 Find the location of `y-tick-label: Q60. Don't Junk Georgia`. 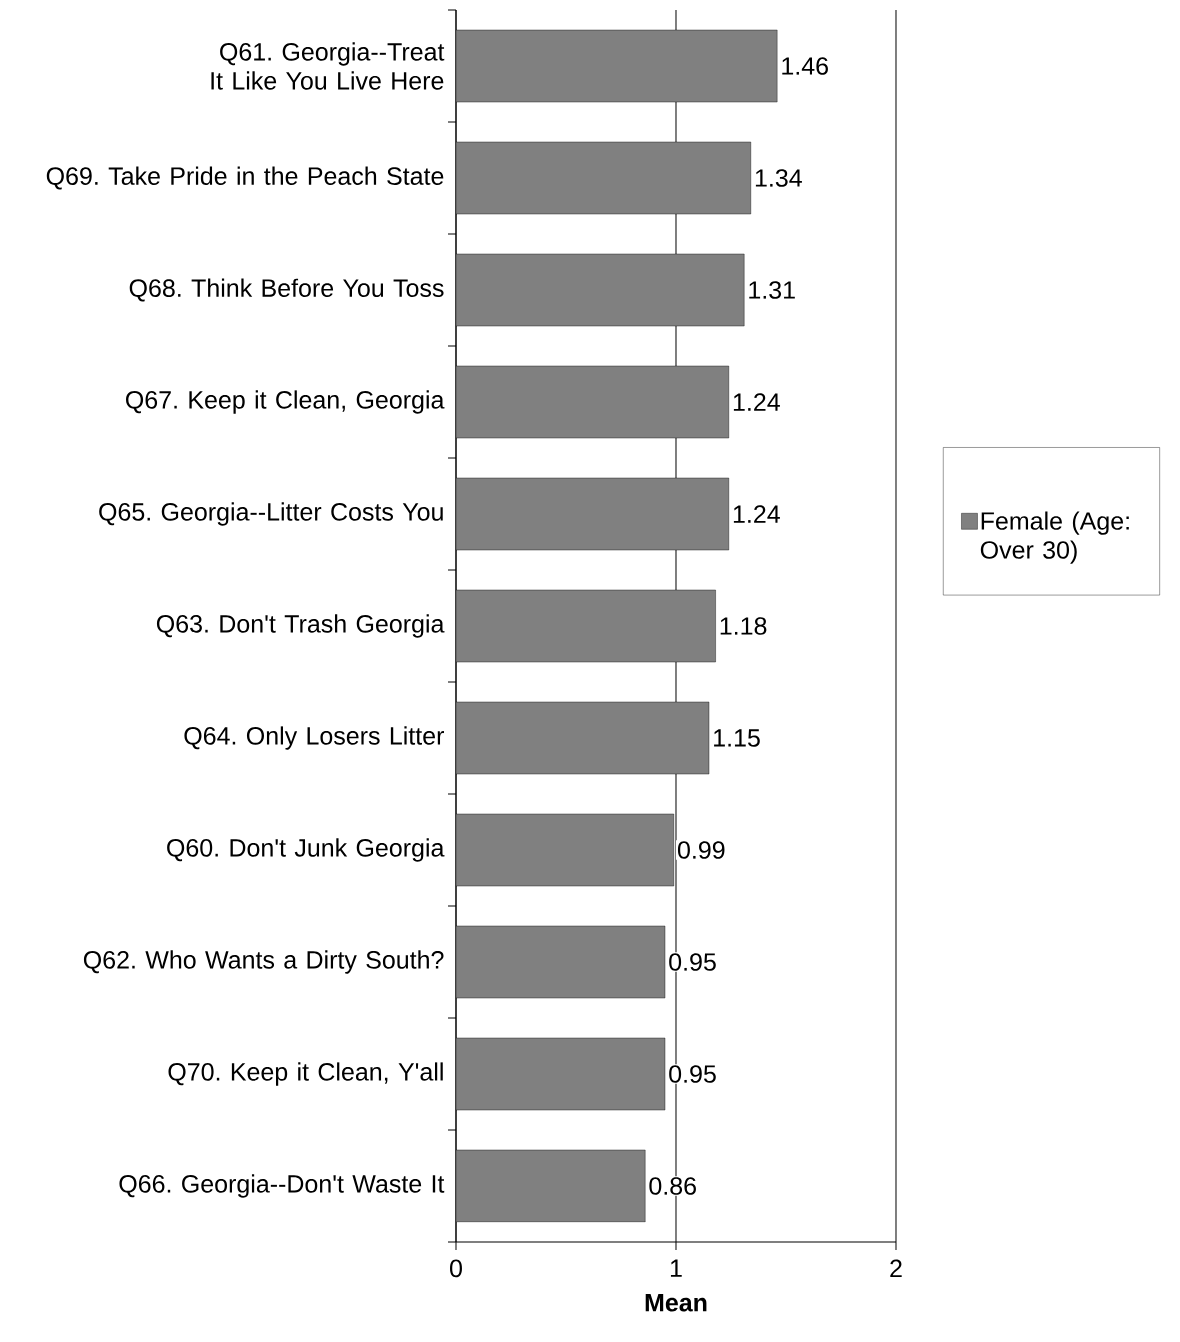

y-tick-label: Q60. Don't Junk Georgia is located at coordinates (306, 850).